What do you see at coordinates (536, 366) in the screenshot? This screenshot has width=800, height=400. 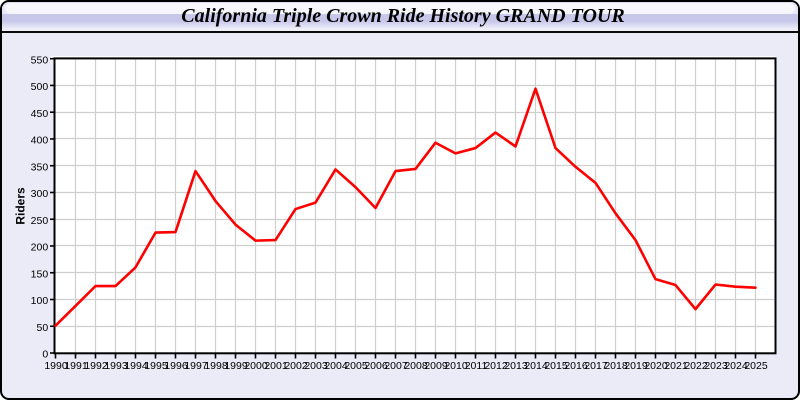 I see `svg-text: 2014` at bounding box center [536, 366].